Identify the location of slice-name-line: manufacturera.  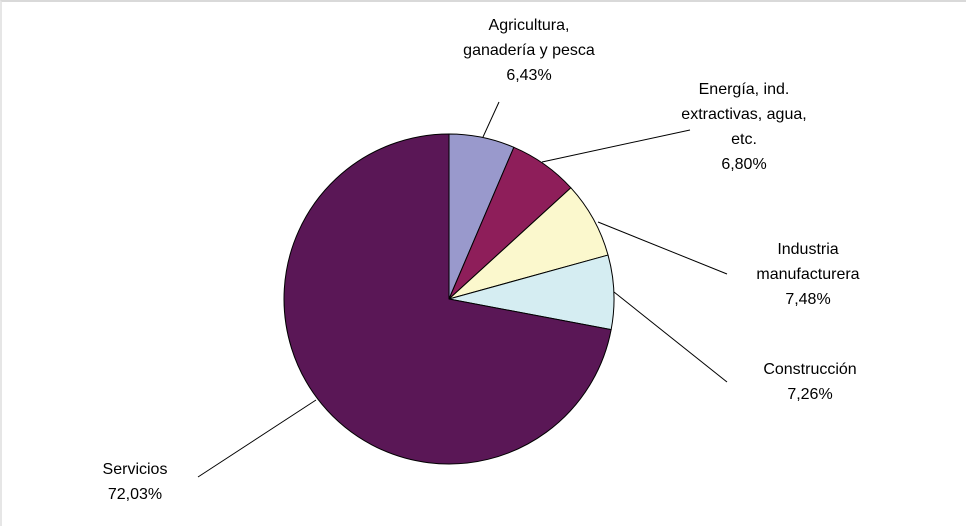
(807, 274).